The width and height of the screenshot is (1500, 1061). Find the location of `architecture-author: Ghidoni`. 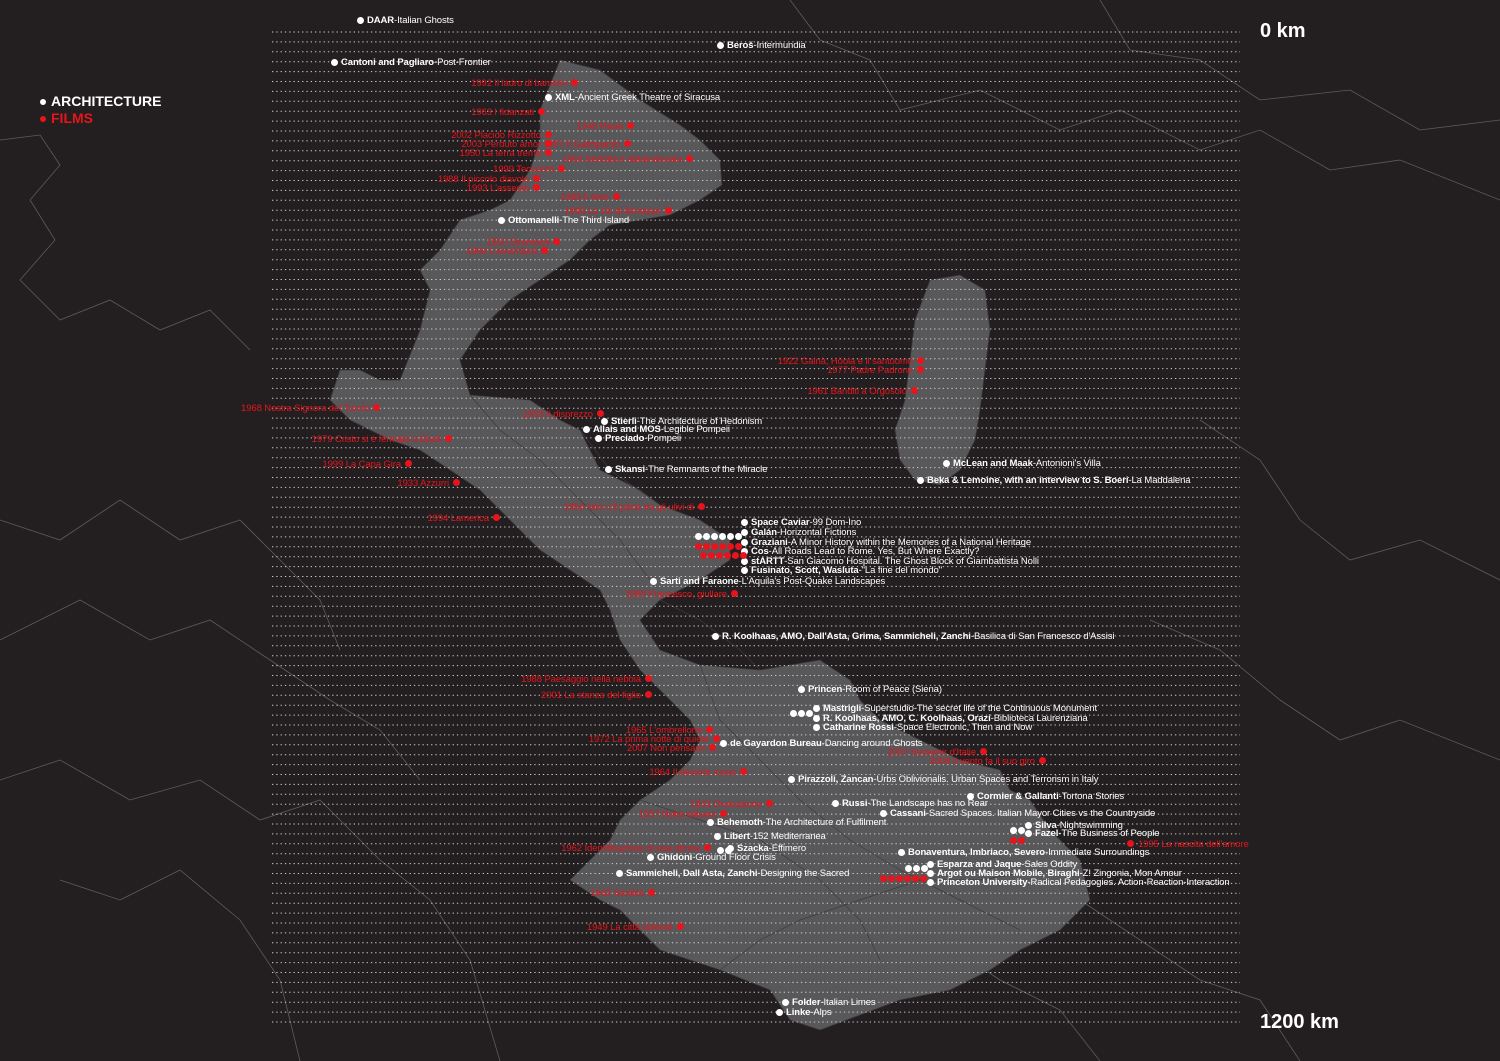

architecture-author: Ghidoni is located at coordinates (675, 857).